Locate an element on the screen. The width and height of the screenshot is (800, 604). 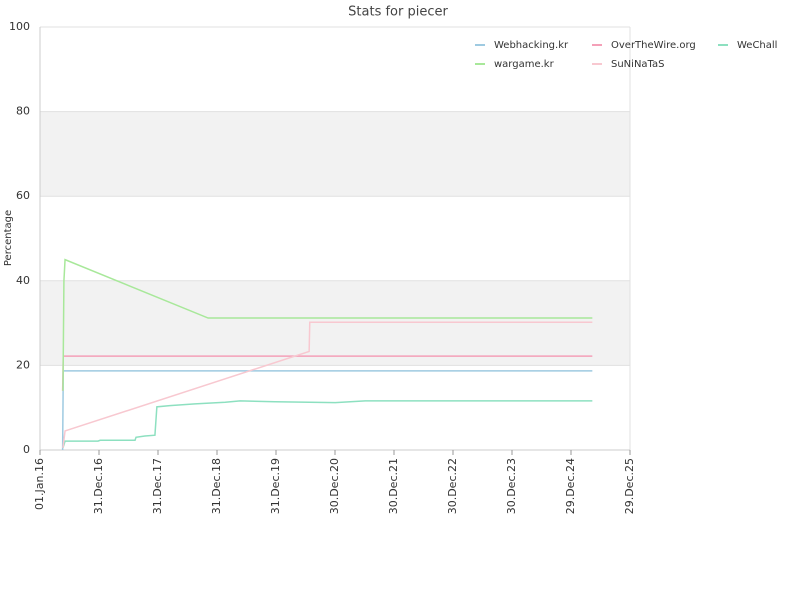
x-tick-label: 29.Dec.25 is located at coordinates (629, 486).